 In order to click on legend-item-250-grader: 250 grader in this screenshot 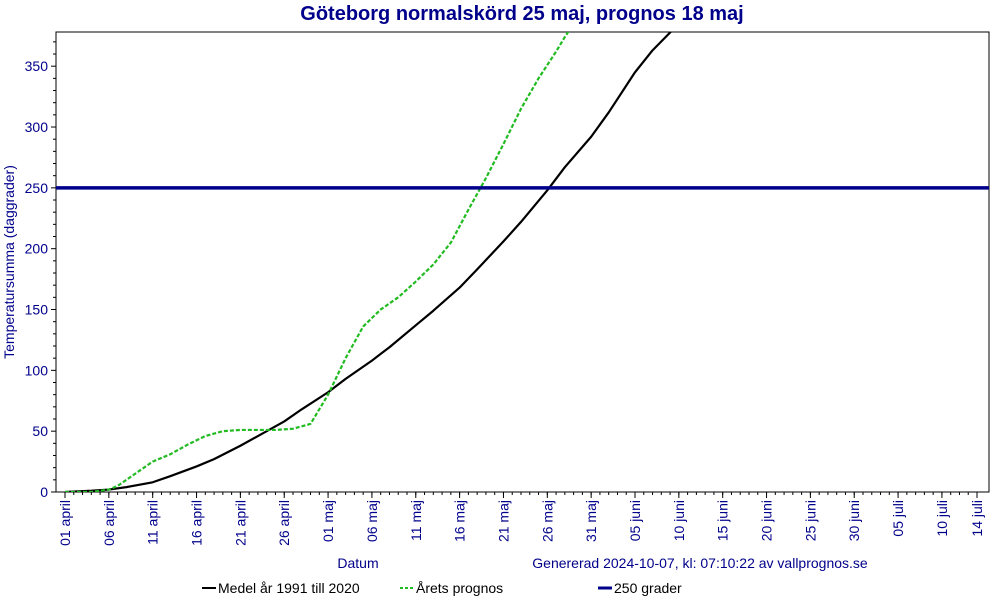, I will do `click(648, 588)`.